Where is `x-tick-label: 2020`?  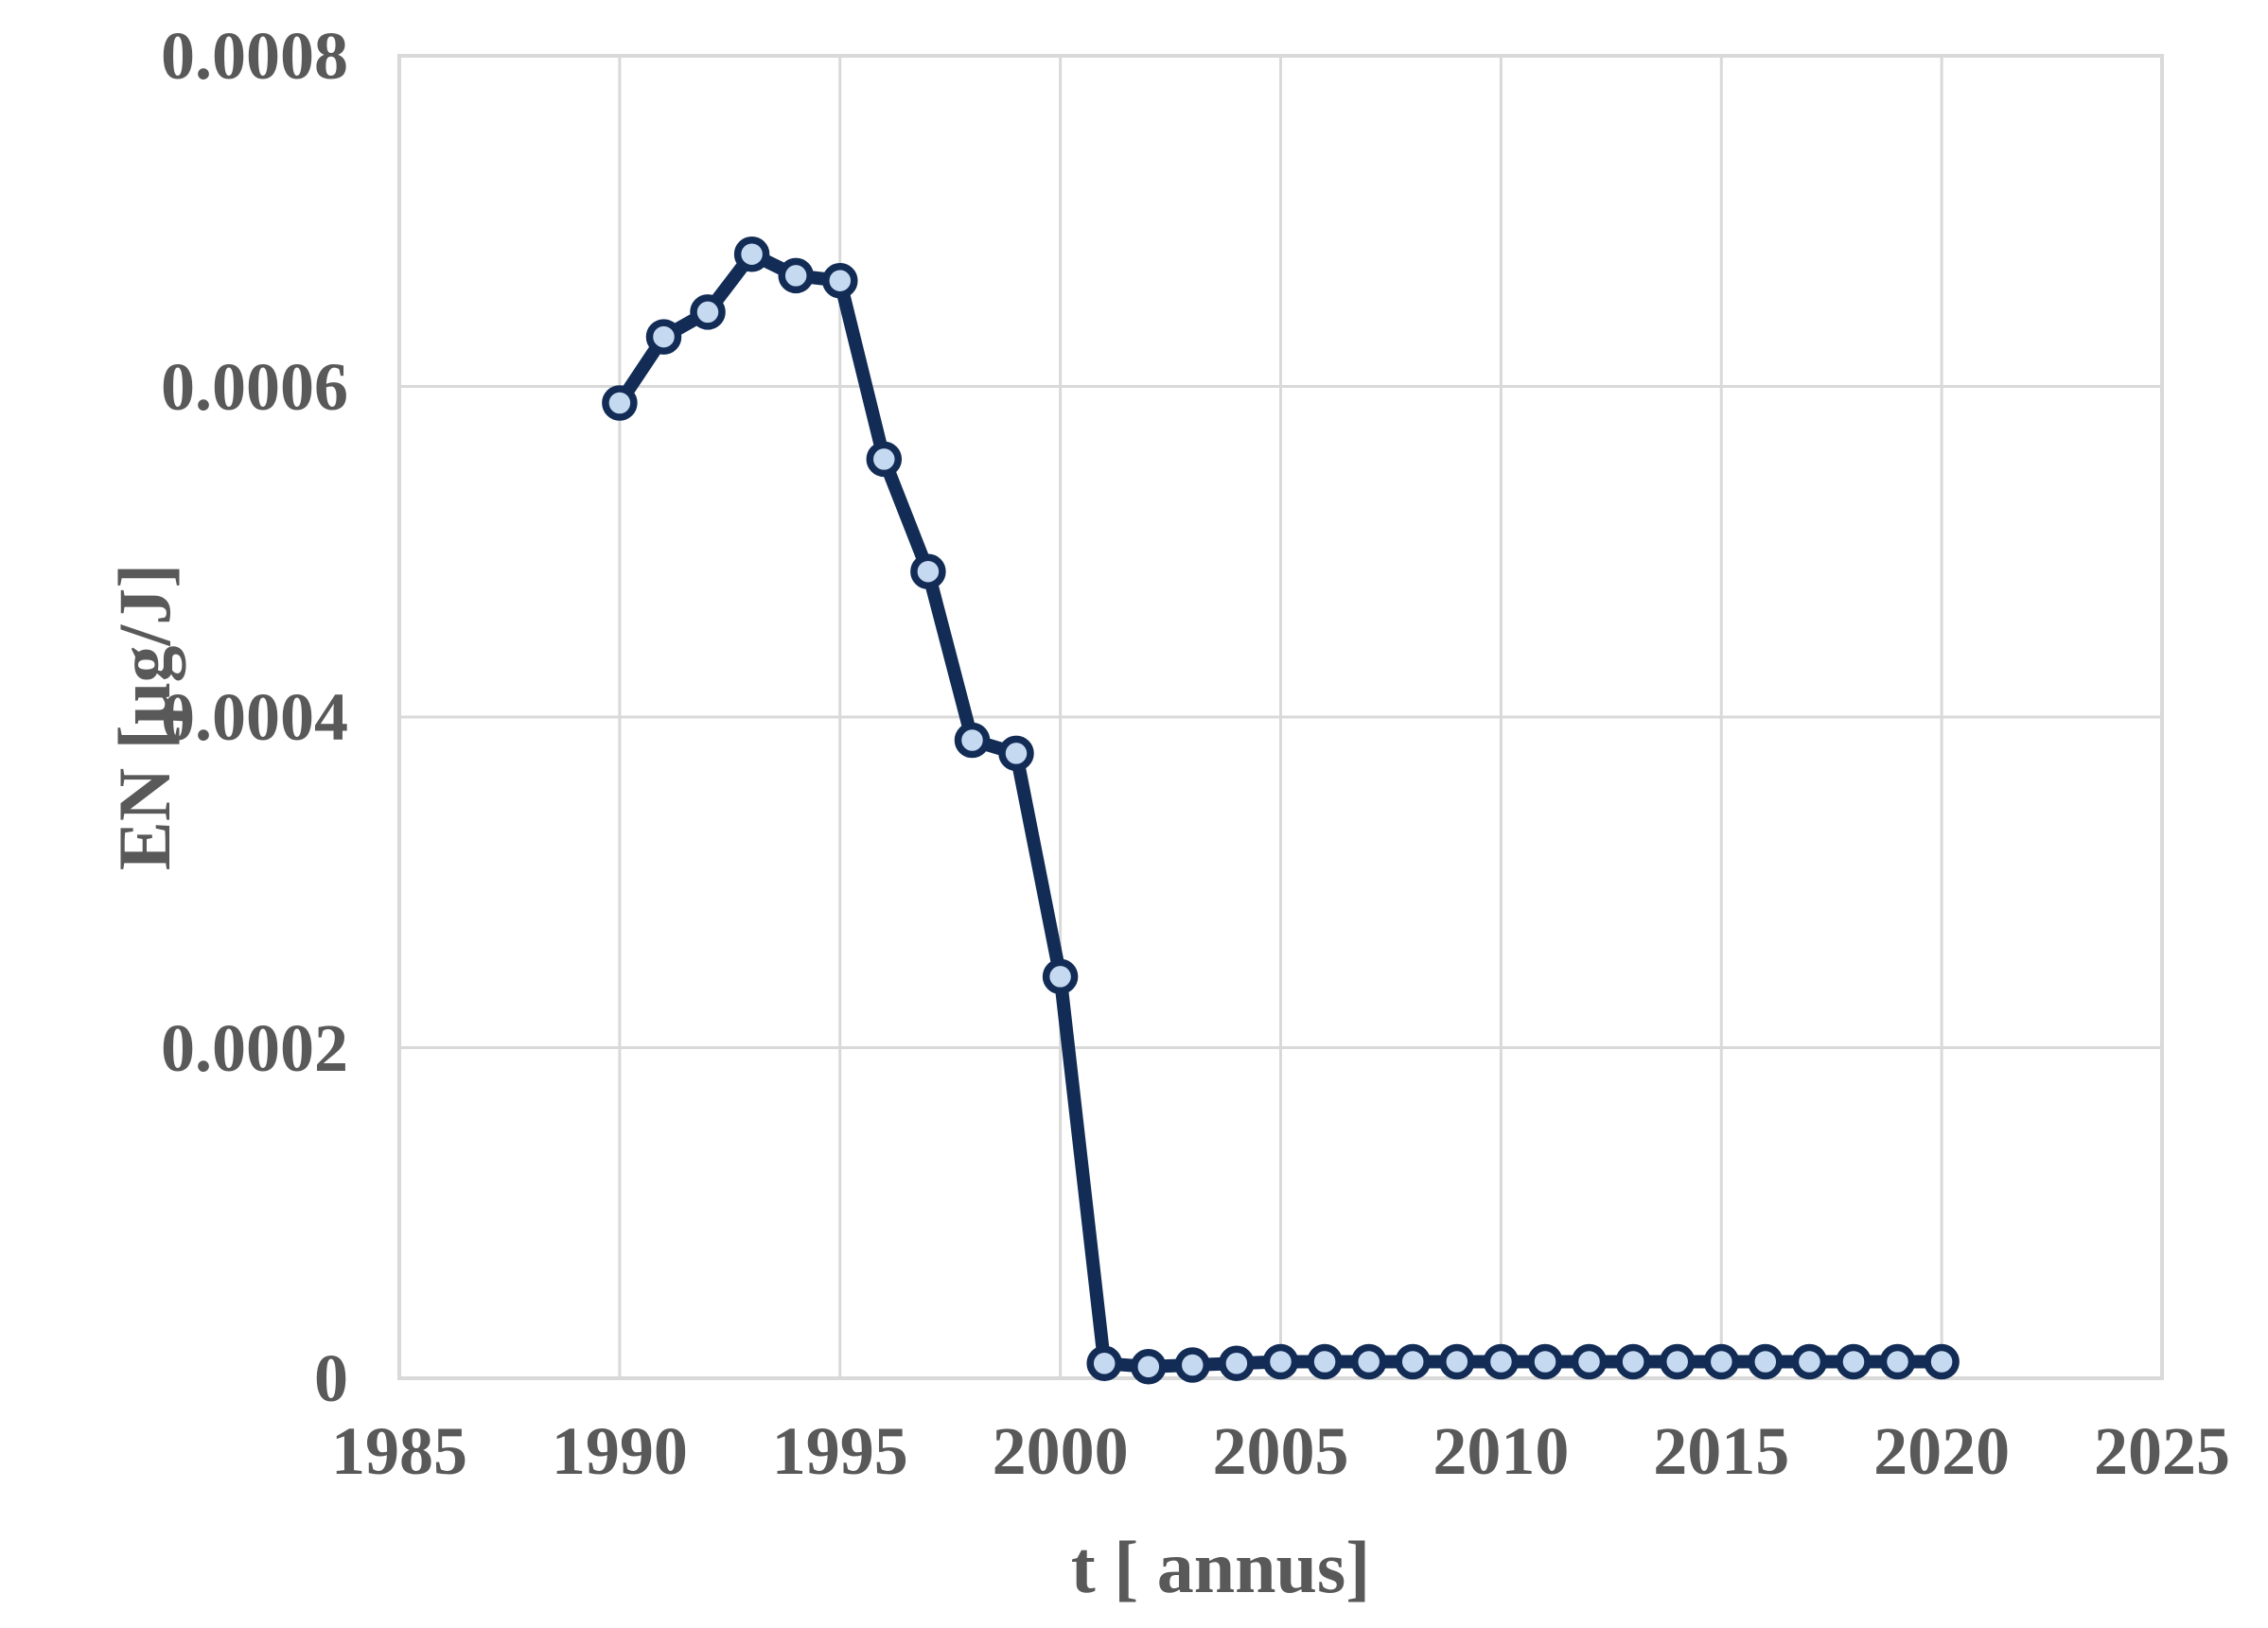 x-tick-label: 2020 is located at coordinates (1942, 1451).